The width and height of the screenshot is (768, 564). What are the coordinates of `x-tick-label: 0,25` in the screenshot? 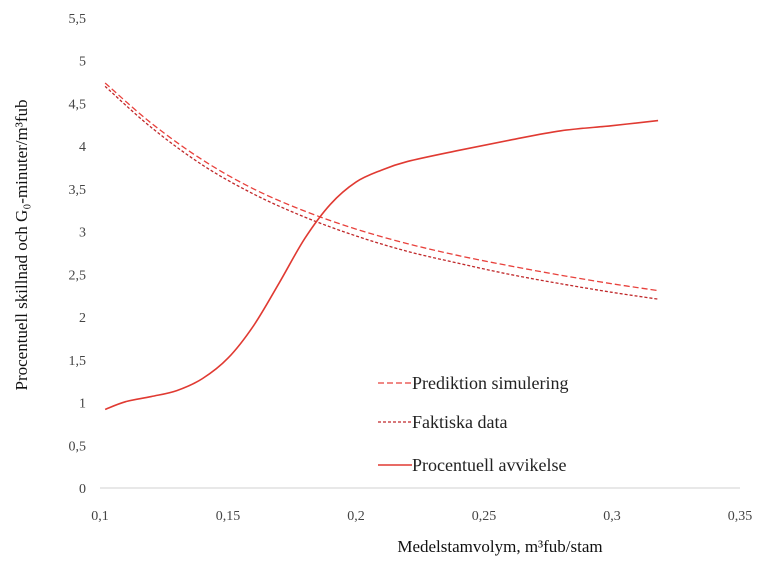 It's located at (484, 516).